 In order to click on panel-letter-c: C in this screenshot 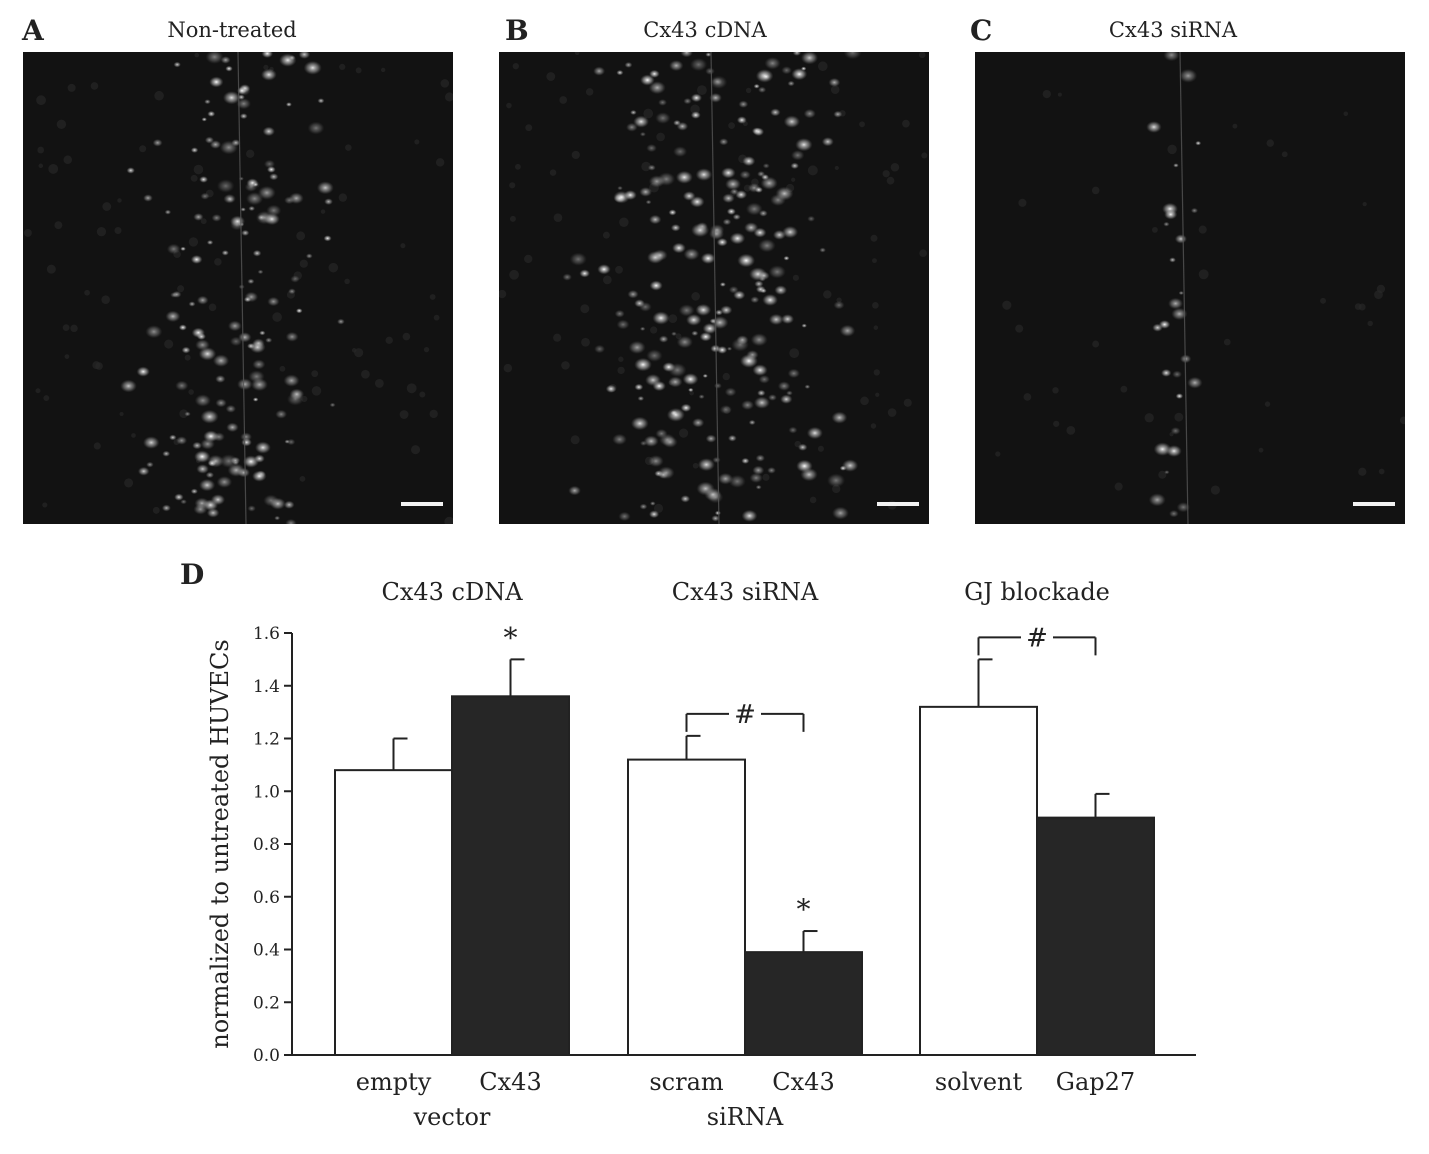, I will do `click(981, 30)`.